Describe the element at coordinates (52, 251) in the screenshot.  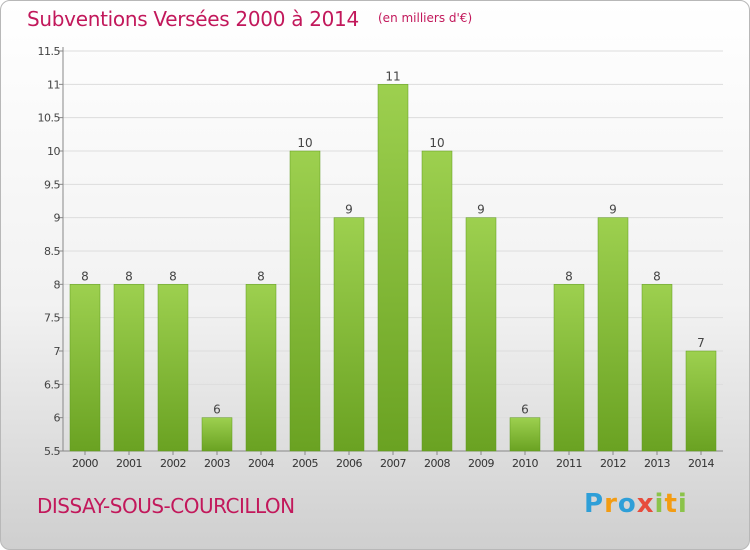
I see `y-tick-label: 8.5` at that location.